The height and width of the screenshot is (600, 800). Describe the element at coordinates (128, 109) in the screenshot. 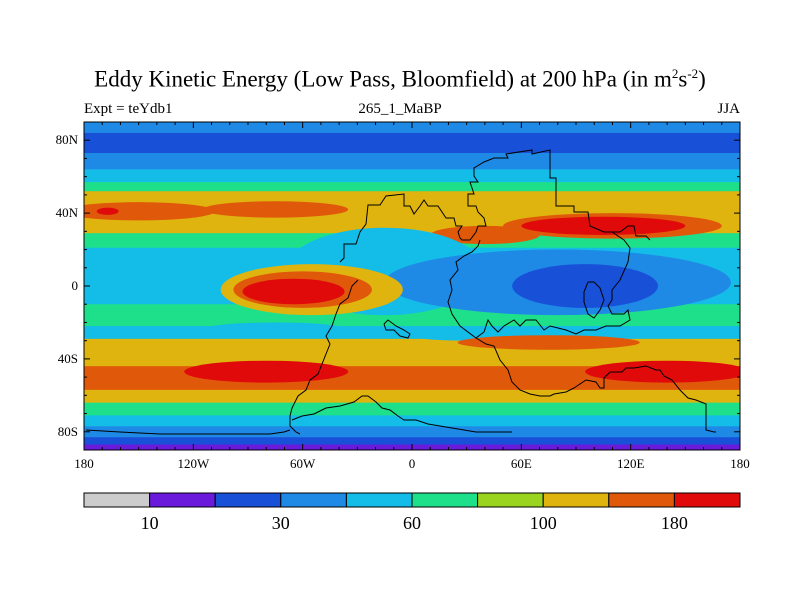

I see `experiment-label: Expt = teYdb1` at that location.